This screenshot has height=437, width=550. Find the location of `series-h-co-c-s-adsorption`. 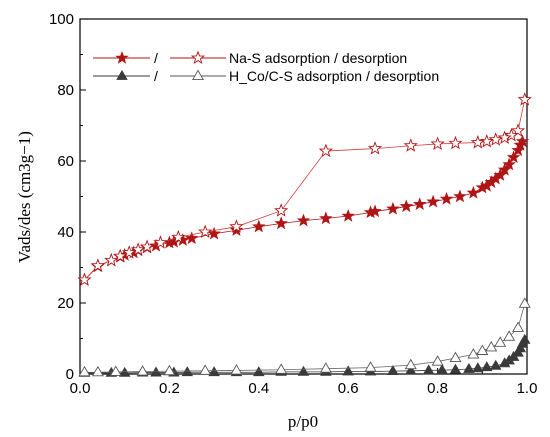

series-h-co-c-s-adsorption is located at coordinates (304, 355).